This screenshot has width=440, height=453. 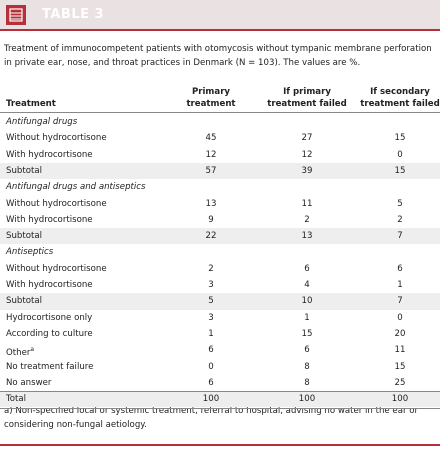 I want to click on bottom-rule, so click(x=220, y=445).